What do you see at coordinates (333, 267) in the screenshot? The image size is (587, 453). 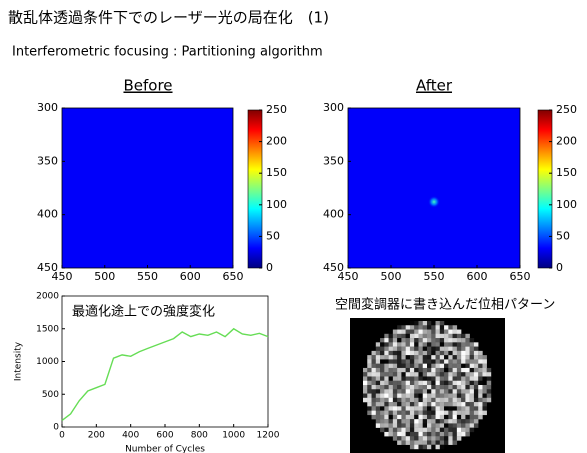 I see `y-tick-label: 450` at bounding box center [333, 267].